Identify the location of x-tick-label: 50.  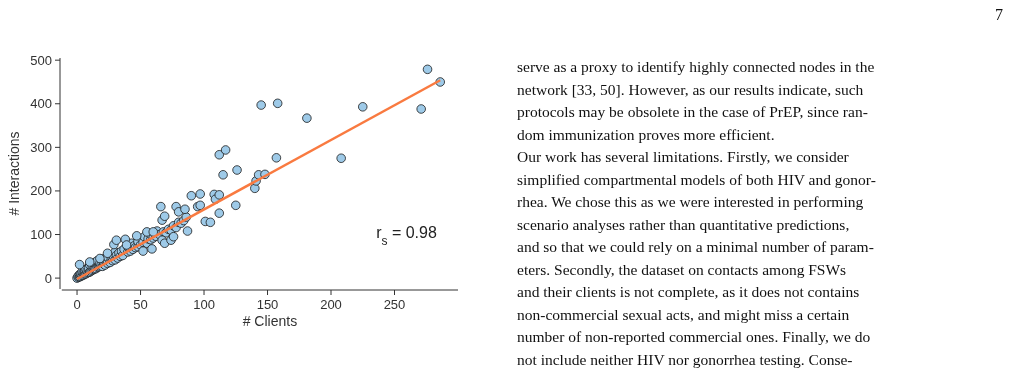
(140, 304).